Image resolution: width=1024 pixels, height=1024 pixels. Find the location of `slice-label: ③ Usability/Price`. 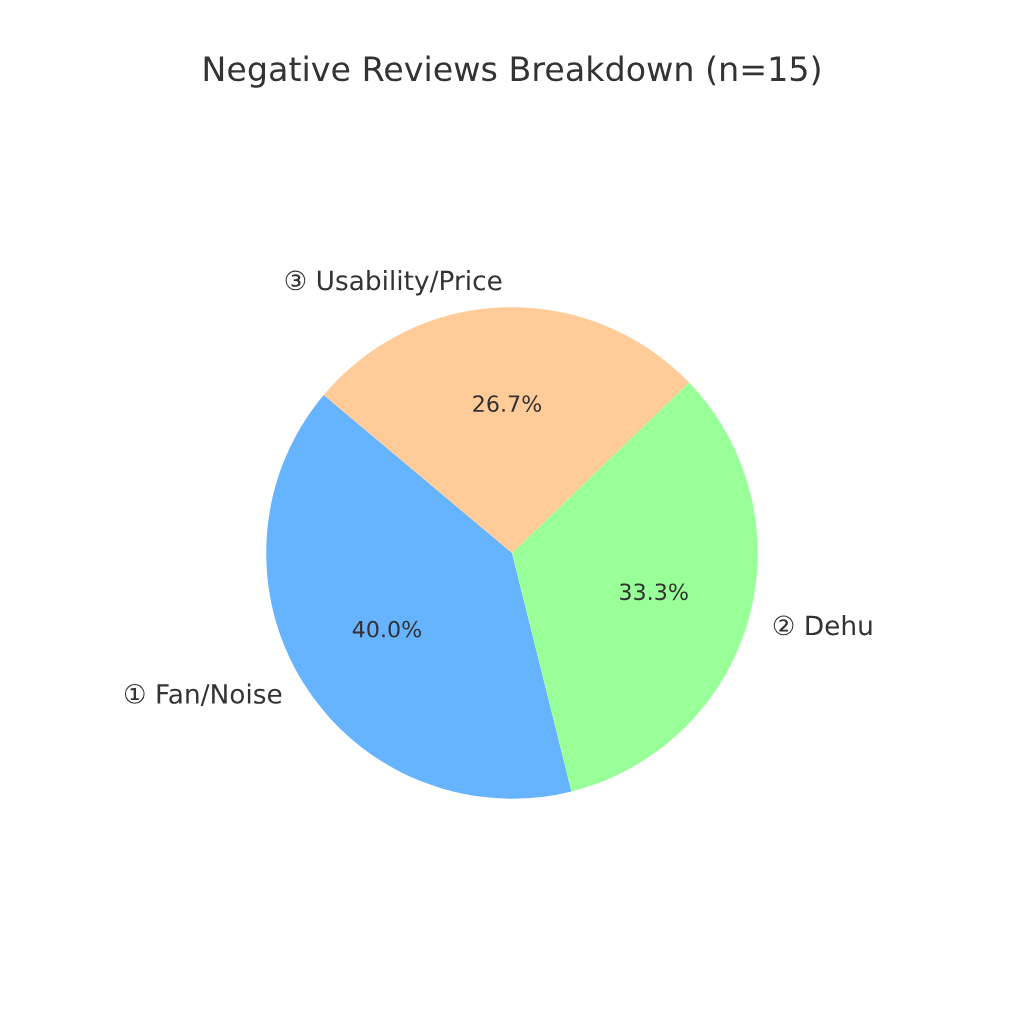

slice-label: ③ Usability/Price is located at coordinates (393, 283).